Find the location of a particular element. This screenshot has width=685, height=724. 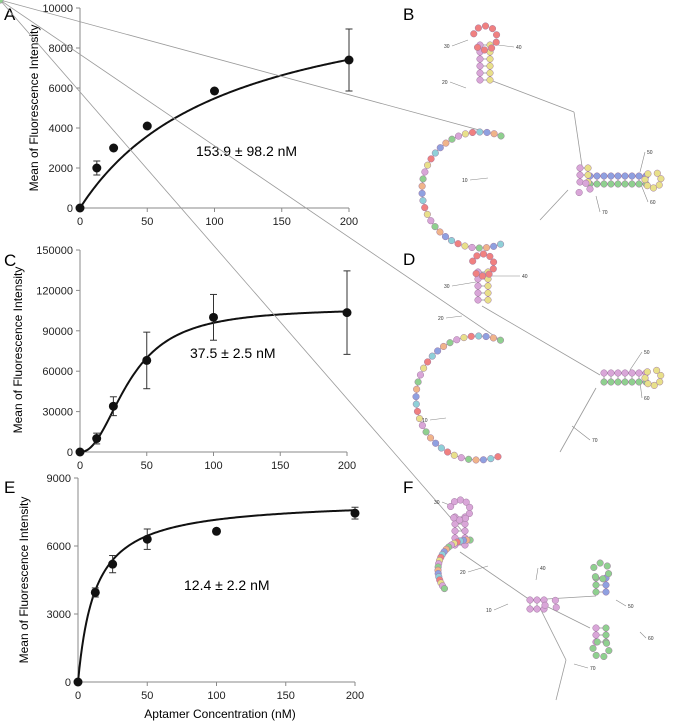

y-tick-label: 30000 is located at coordinates (57, 413).